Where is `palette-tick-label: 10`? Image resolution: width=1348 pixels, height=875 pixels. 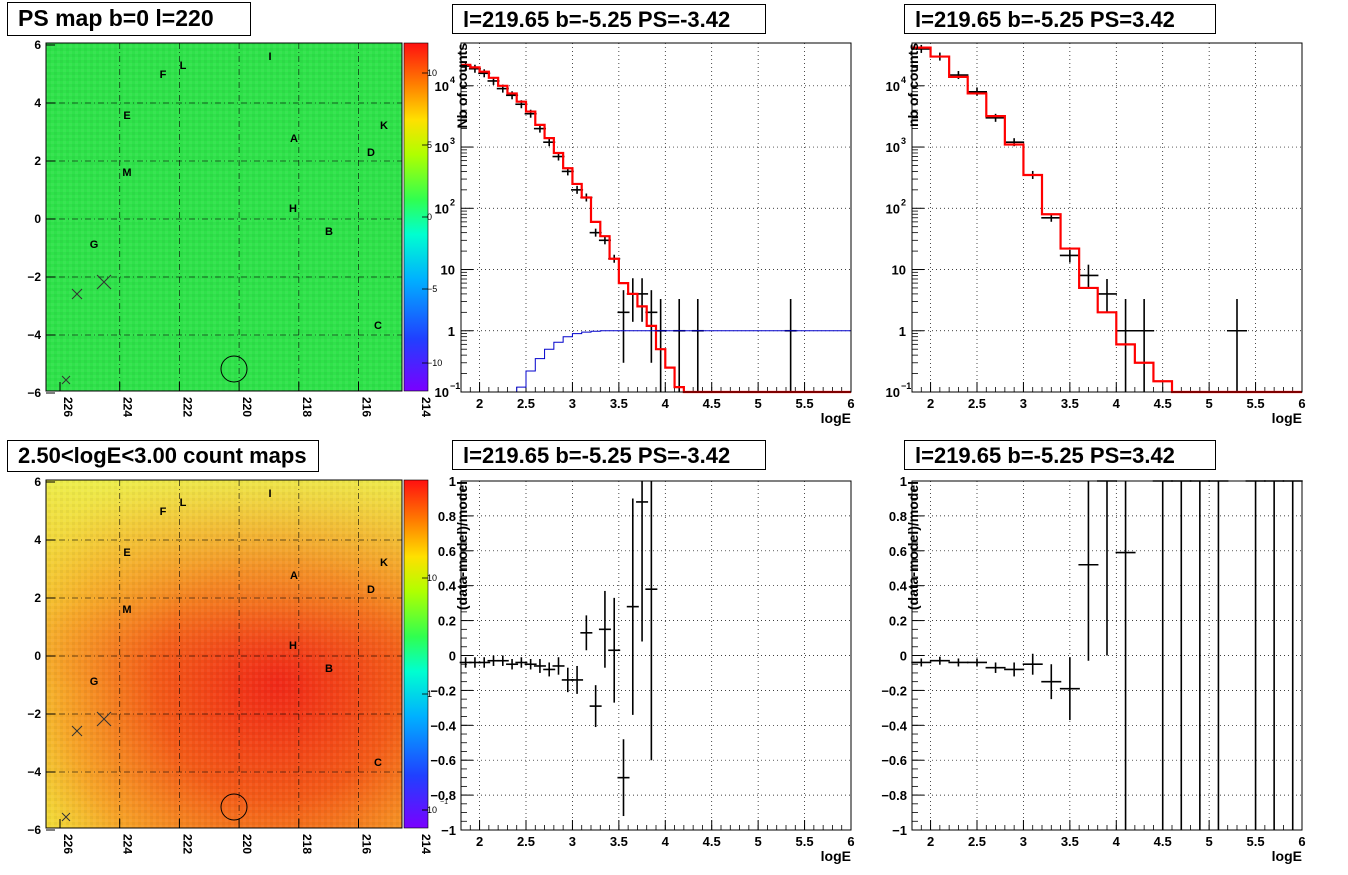 palette-tick-label: 10 is located at coordinates (432, 810).